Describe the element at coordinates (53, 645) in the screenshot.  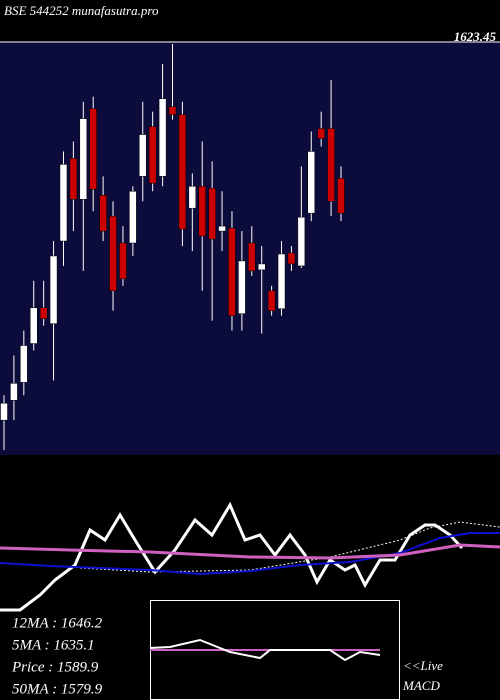
I see `legend-entry: 5MA : 1635.1` at that location.